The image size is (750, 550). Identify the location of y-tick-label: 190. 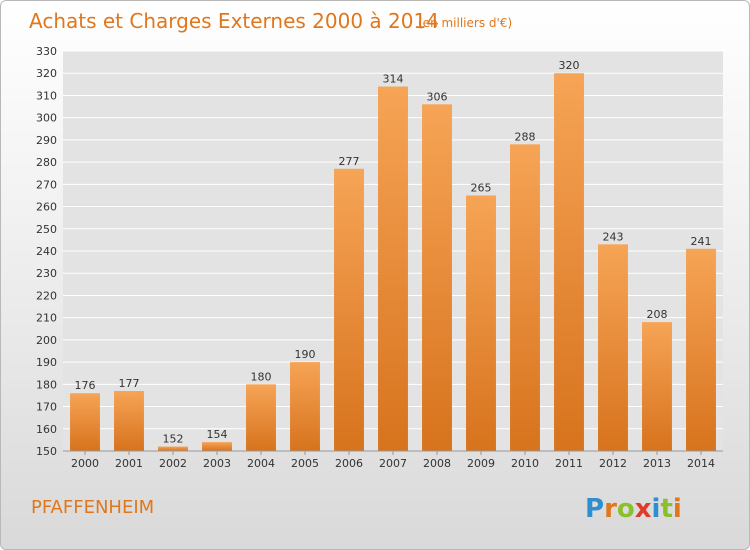
(46, 362).